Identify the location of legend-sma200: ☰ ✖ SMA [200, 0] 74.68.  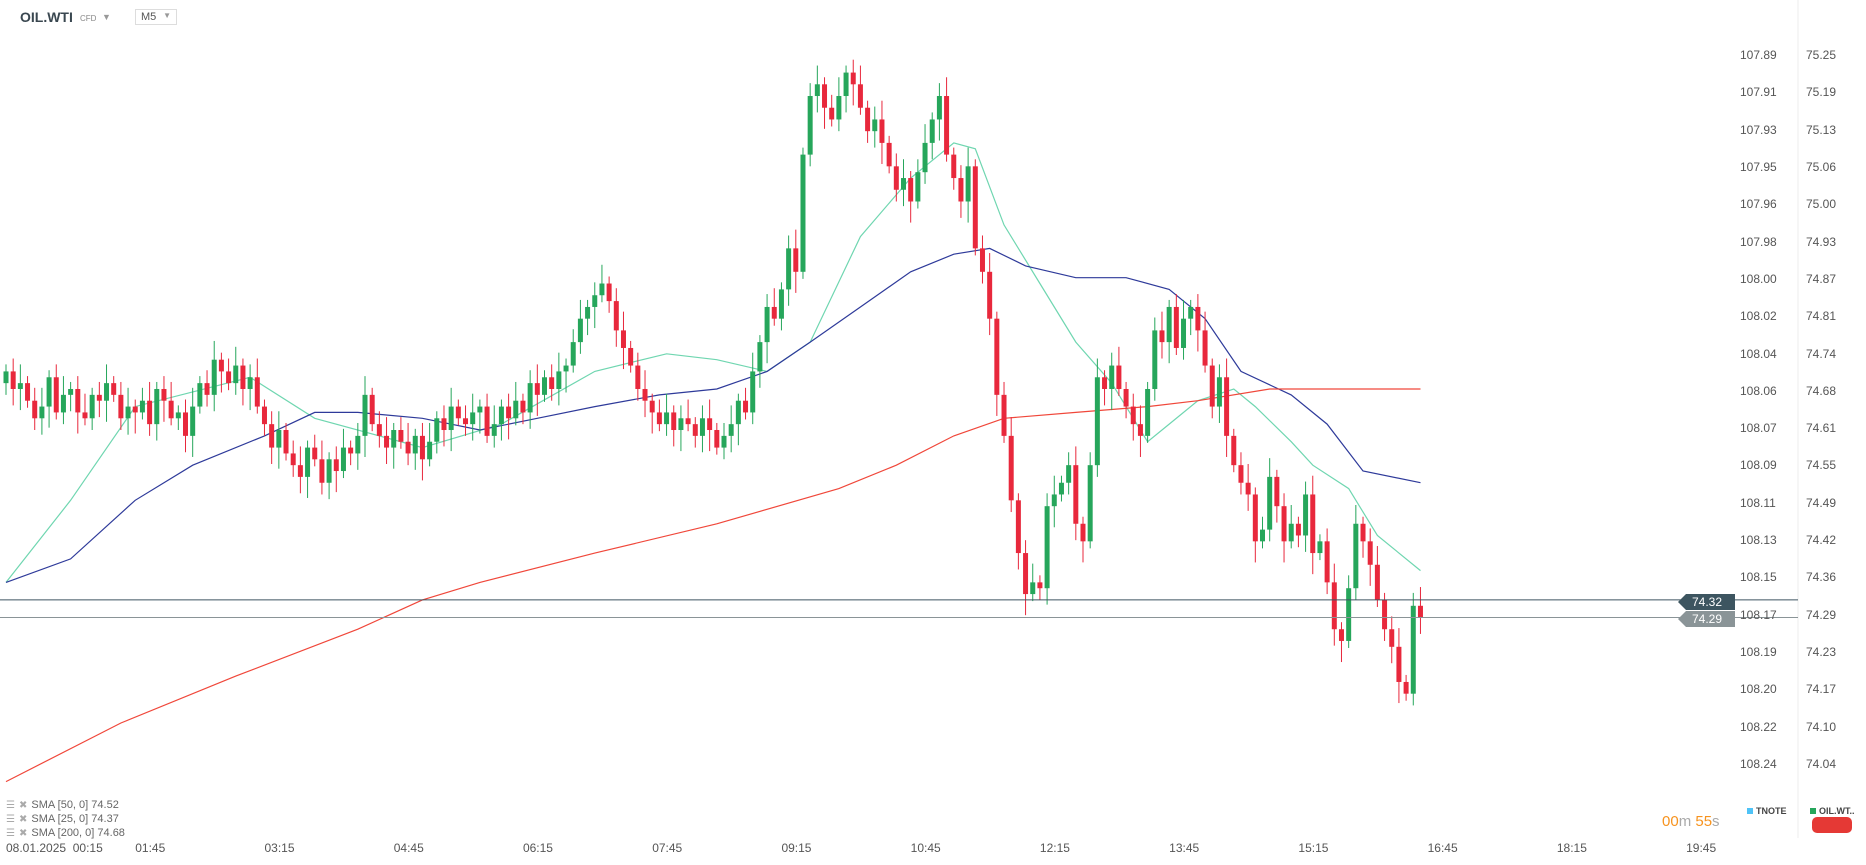
(65, 833).